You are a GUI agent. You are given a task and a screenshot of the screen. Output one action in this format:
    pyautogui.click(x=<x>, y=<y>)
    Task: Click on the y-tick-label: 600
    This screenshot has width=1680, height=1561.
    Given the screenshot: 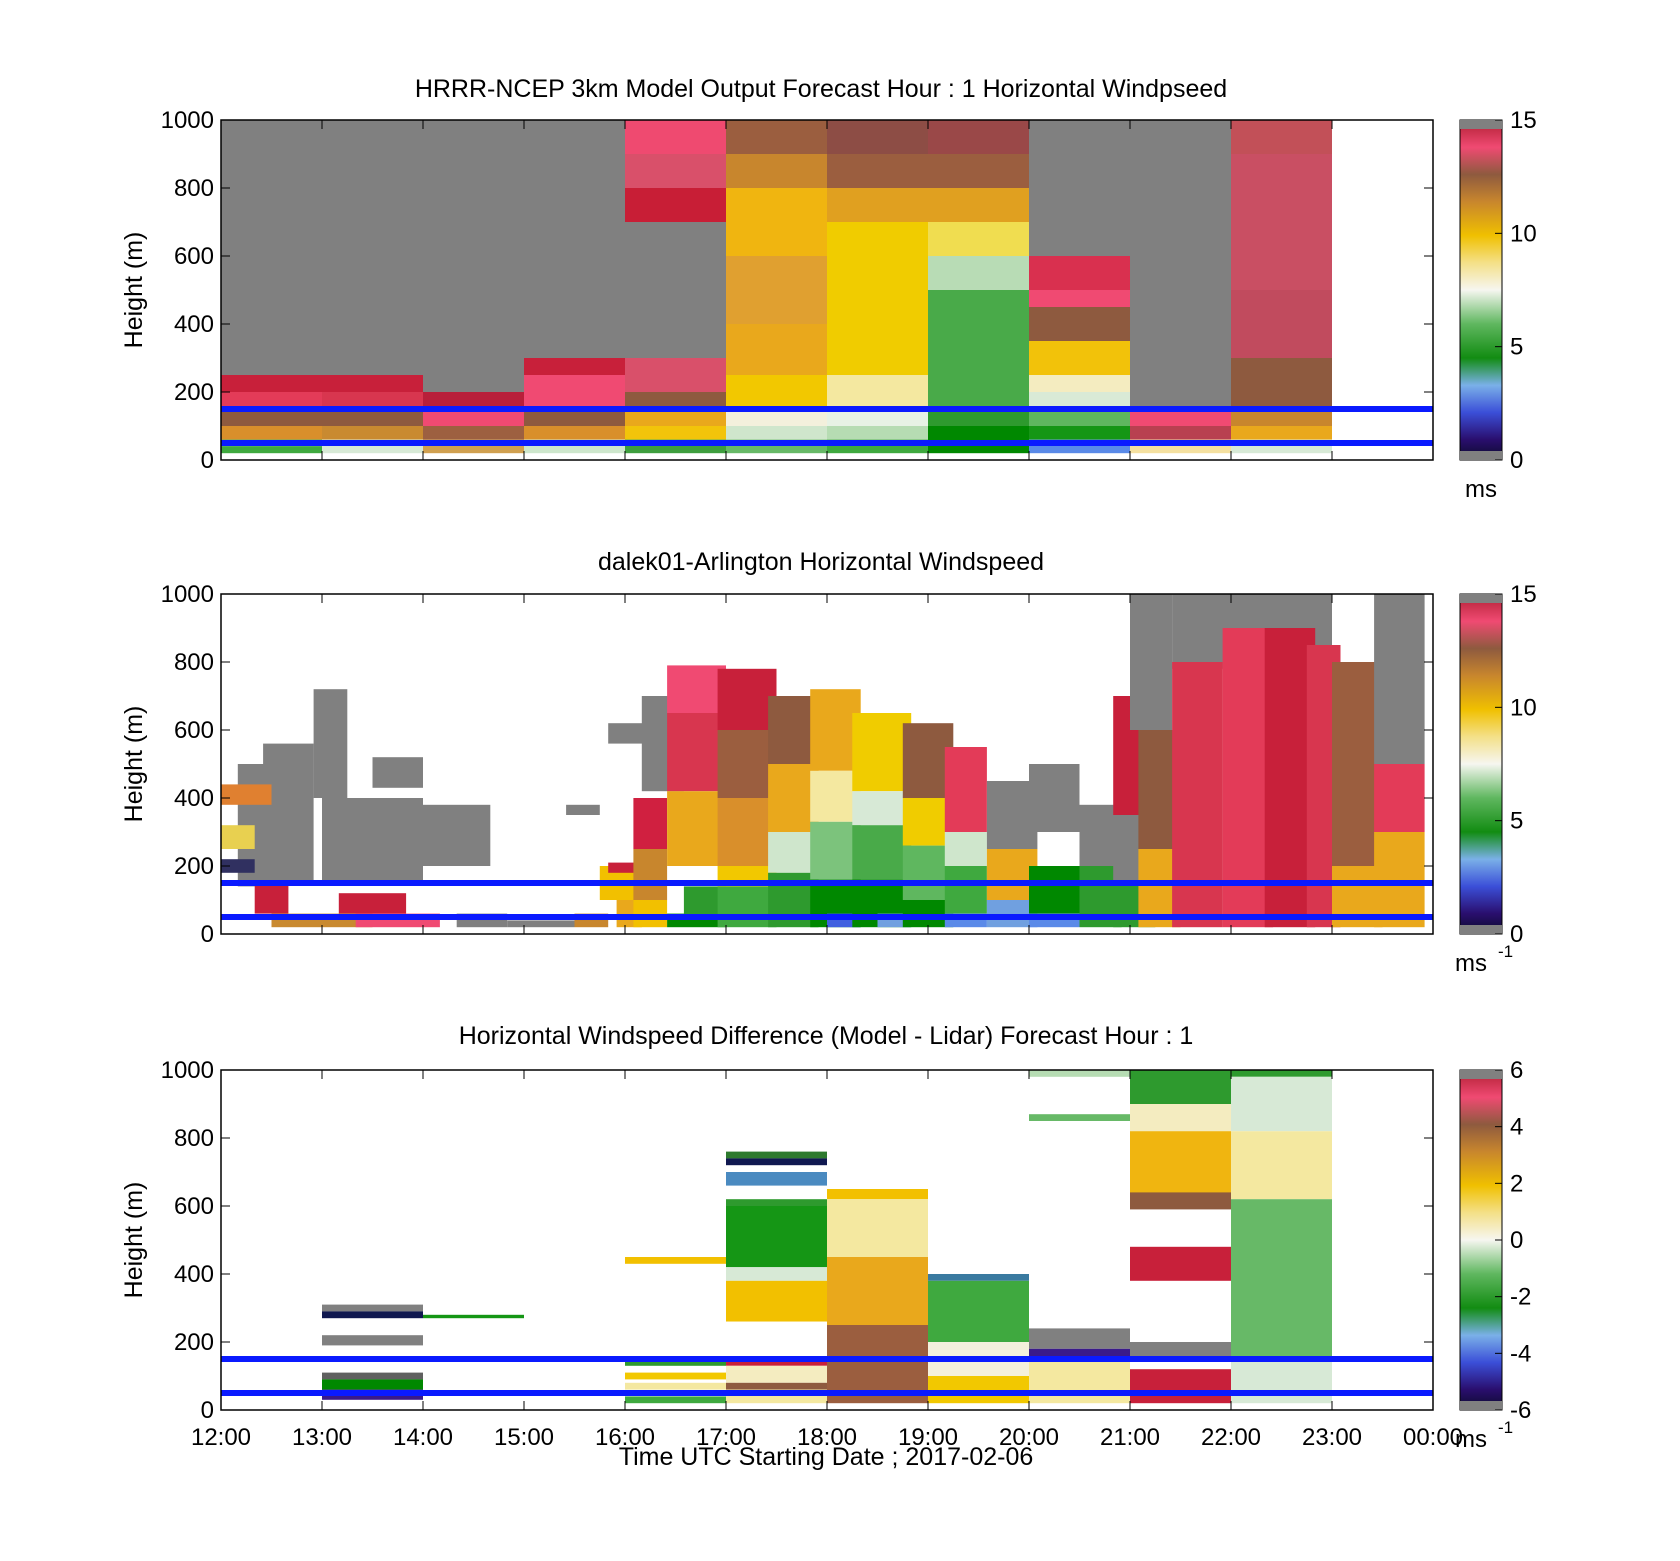 What is the action you would take?
    pyautogui.click(x=194, y=1206)
    